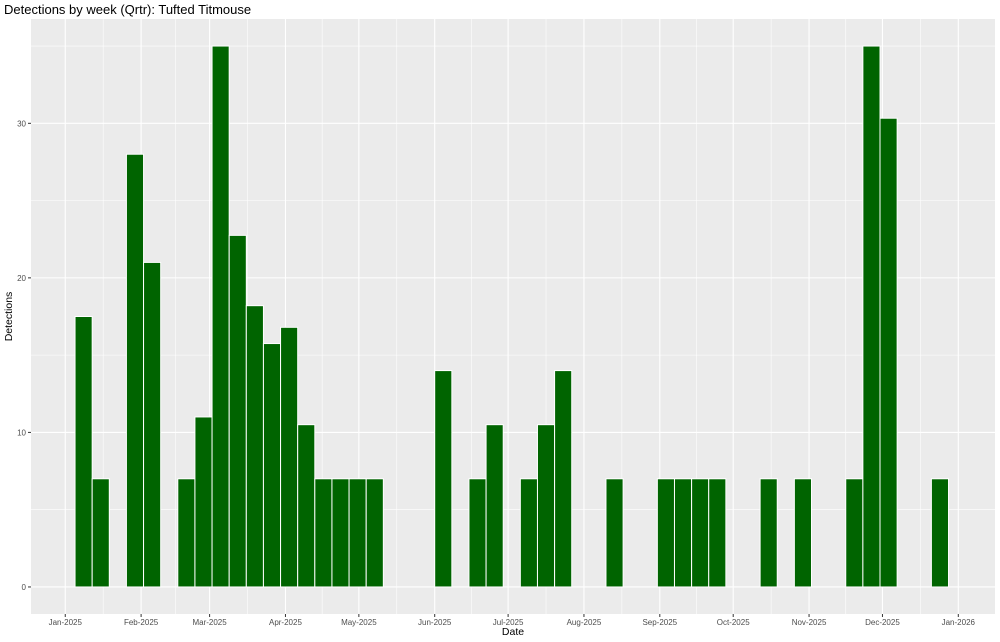 The height and width of the screenshot is (642, 1000). Describe the element at coordinates (141, 622) in the screenshot. I see `x-tick-label: Feb-2025` at that location.